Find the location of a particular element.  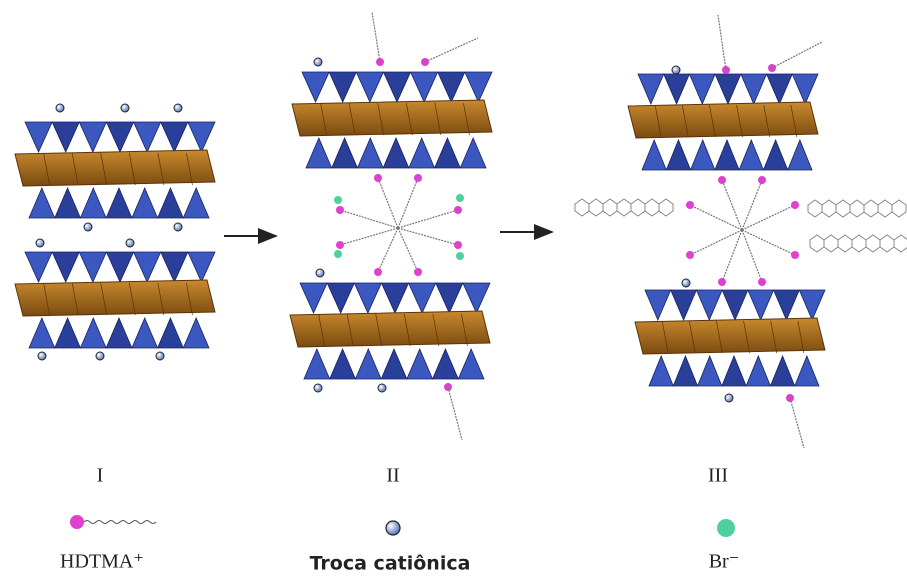

panel-label: I is located at coordinates (100, 476).